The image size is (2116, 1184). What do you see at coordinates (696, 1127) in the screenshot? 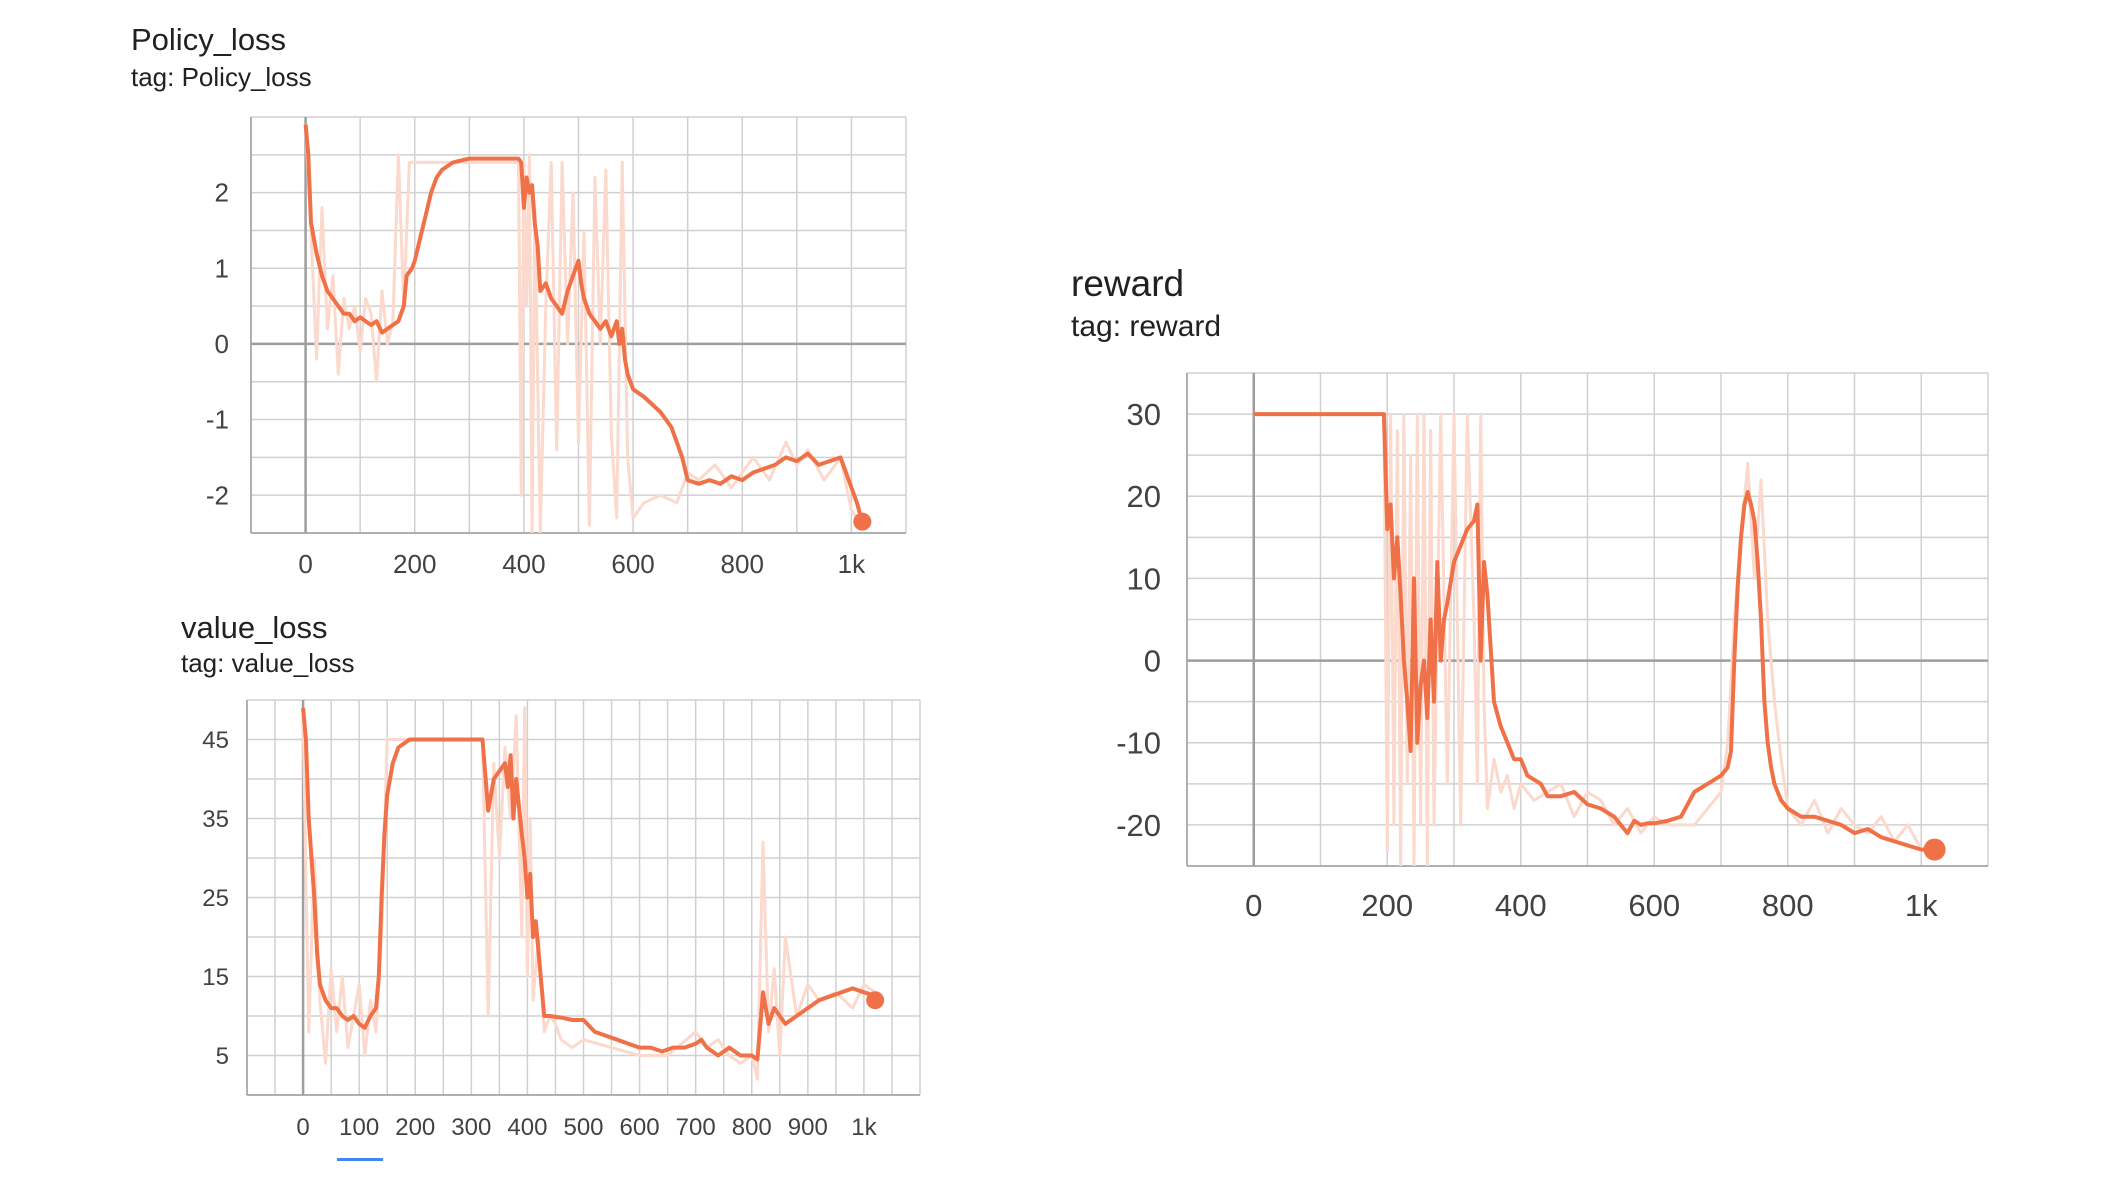
I see `x-tick-label: 700` at bounding box center [696, 1127].